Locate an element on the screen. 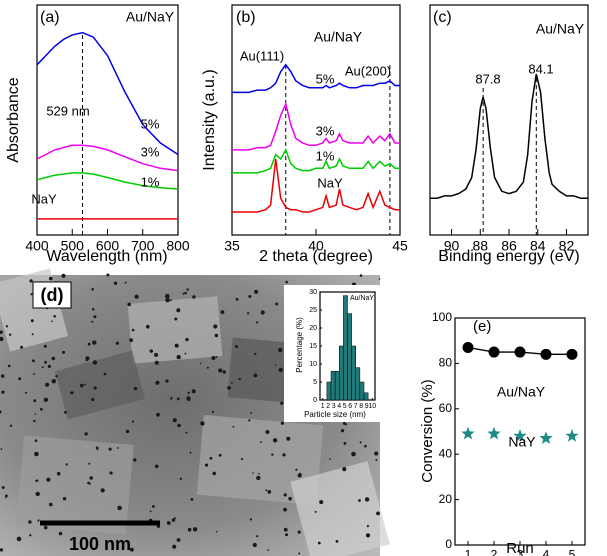 Image resolution: width=607 pixels, height=556 pixels. scale-bar-label: 100 nm is located at coordinates (100, 544).